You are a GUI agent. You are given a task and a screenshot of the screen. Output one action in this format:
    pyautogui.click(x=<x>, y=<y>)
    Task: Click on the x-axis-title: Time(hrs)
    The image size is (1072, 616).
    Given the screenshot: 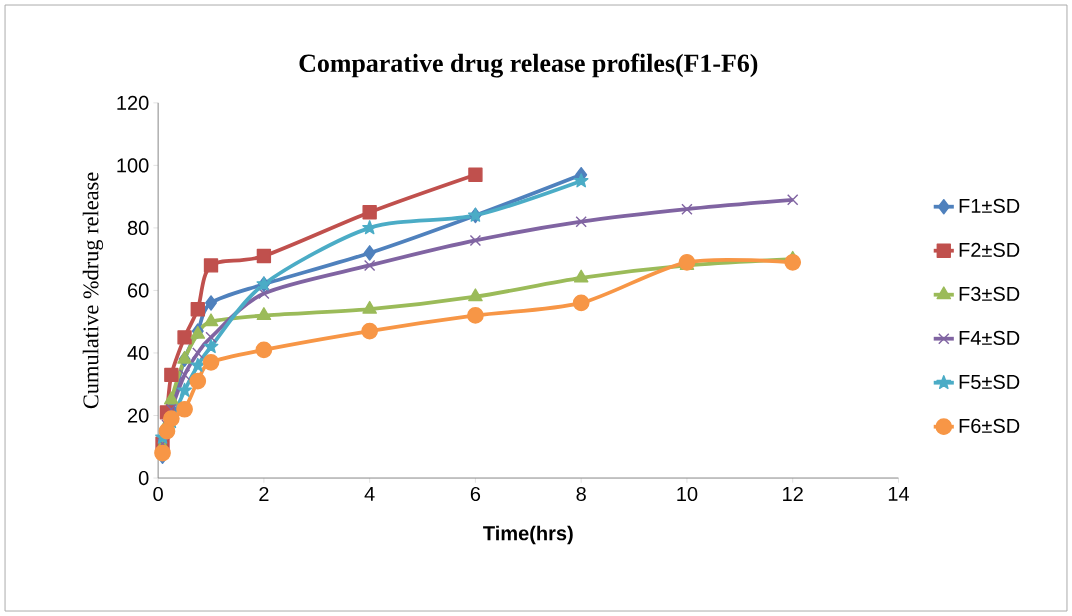 What is the action you would take?
    pyautogui.click(x=528, y=535)
    